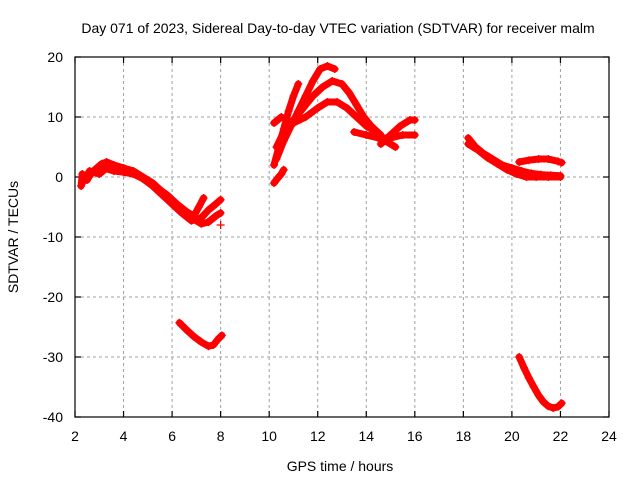  I want to click on series-arc-c2, so click(305, 112).